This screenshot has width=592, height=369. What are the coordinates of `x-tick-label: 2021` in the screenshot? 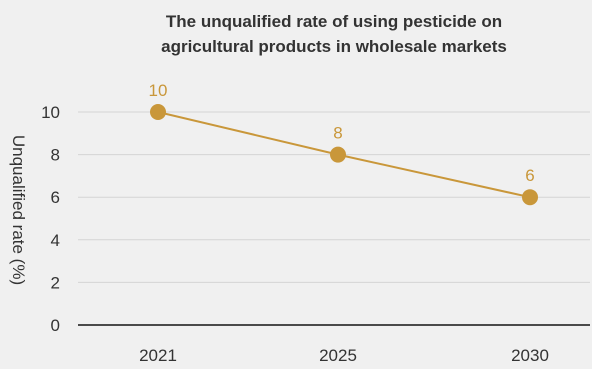 It's located at (158, 355).